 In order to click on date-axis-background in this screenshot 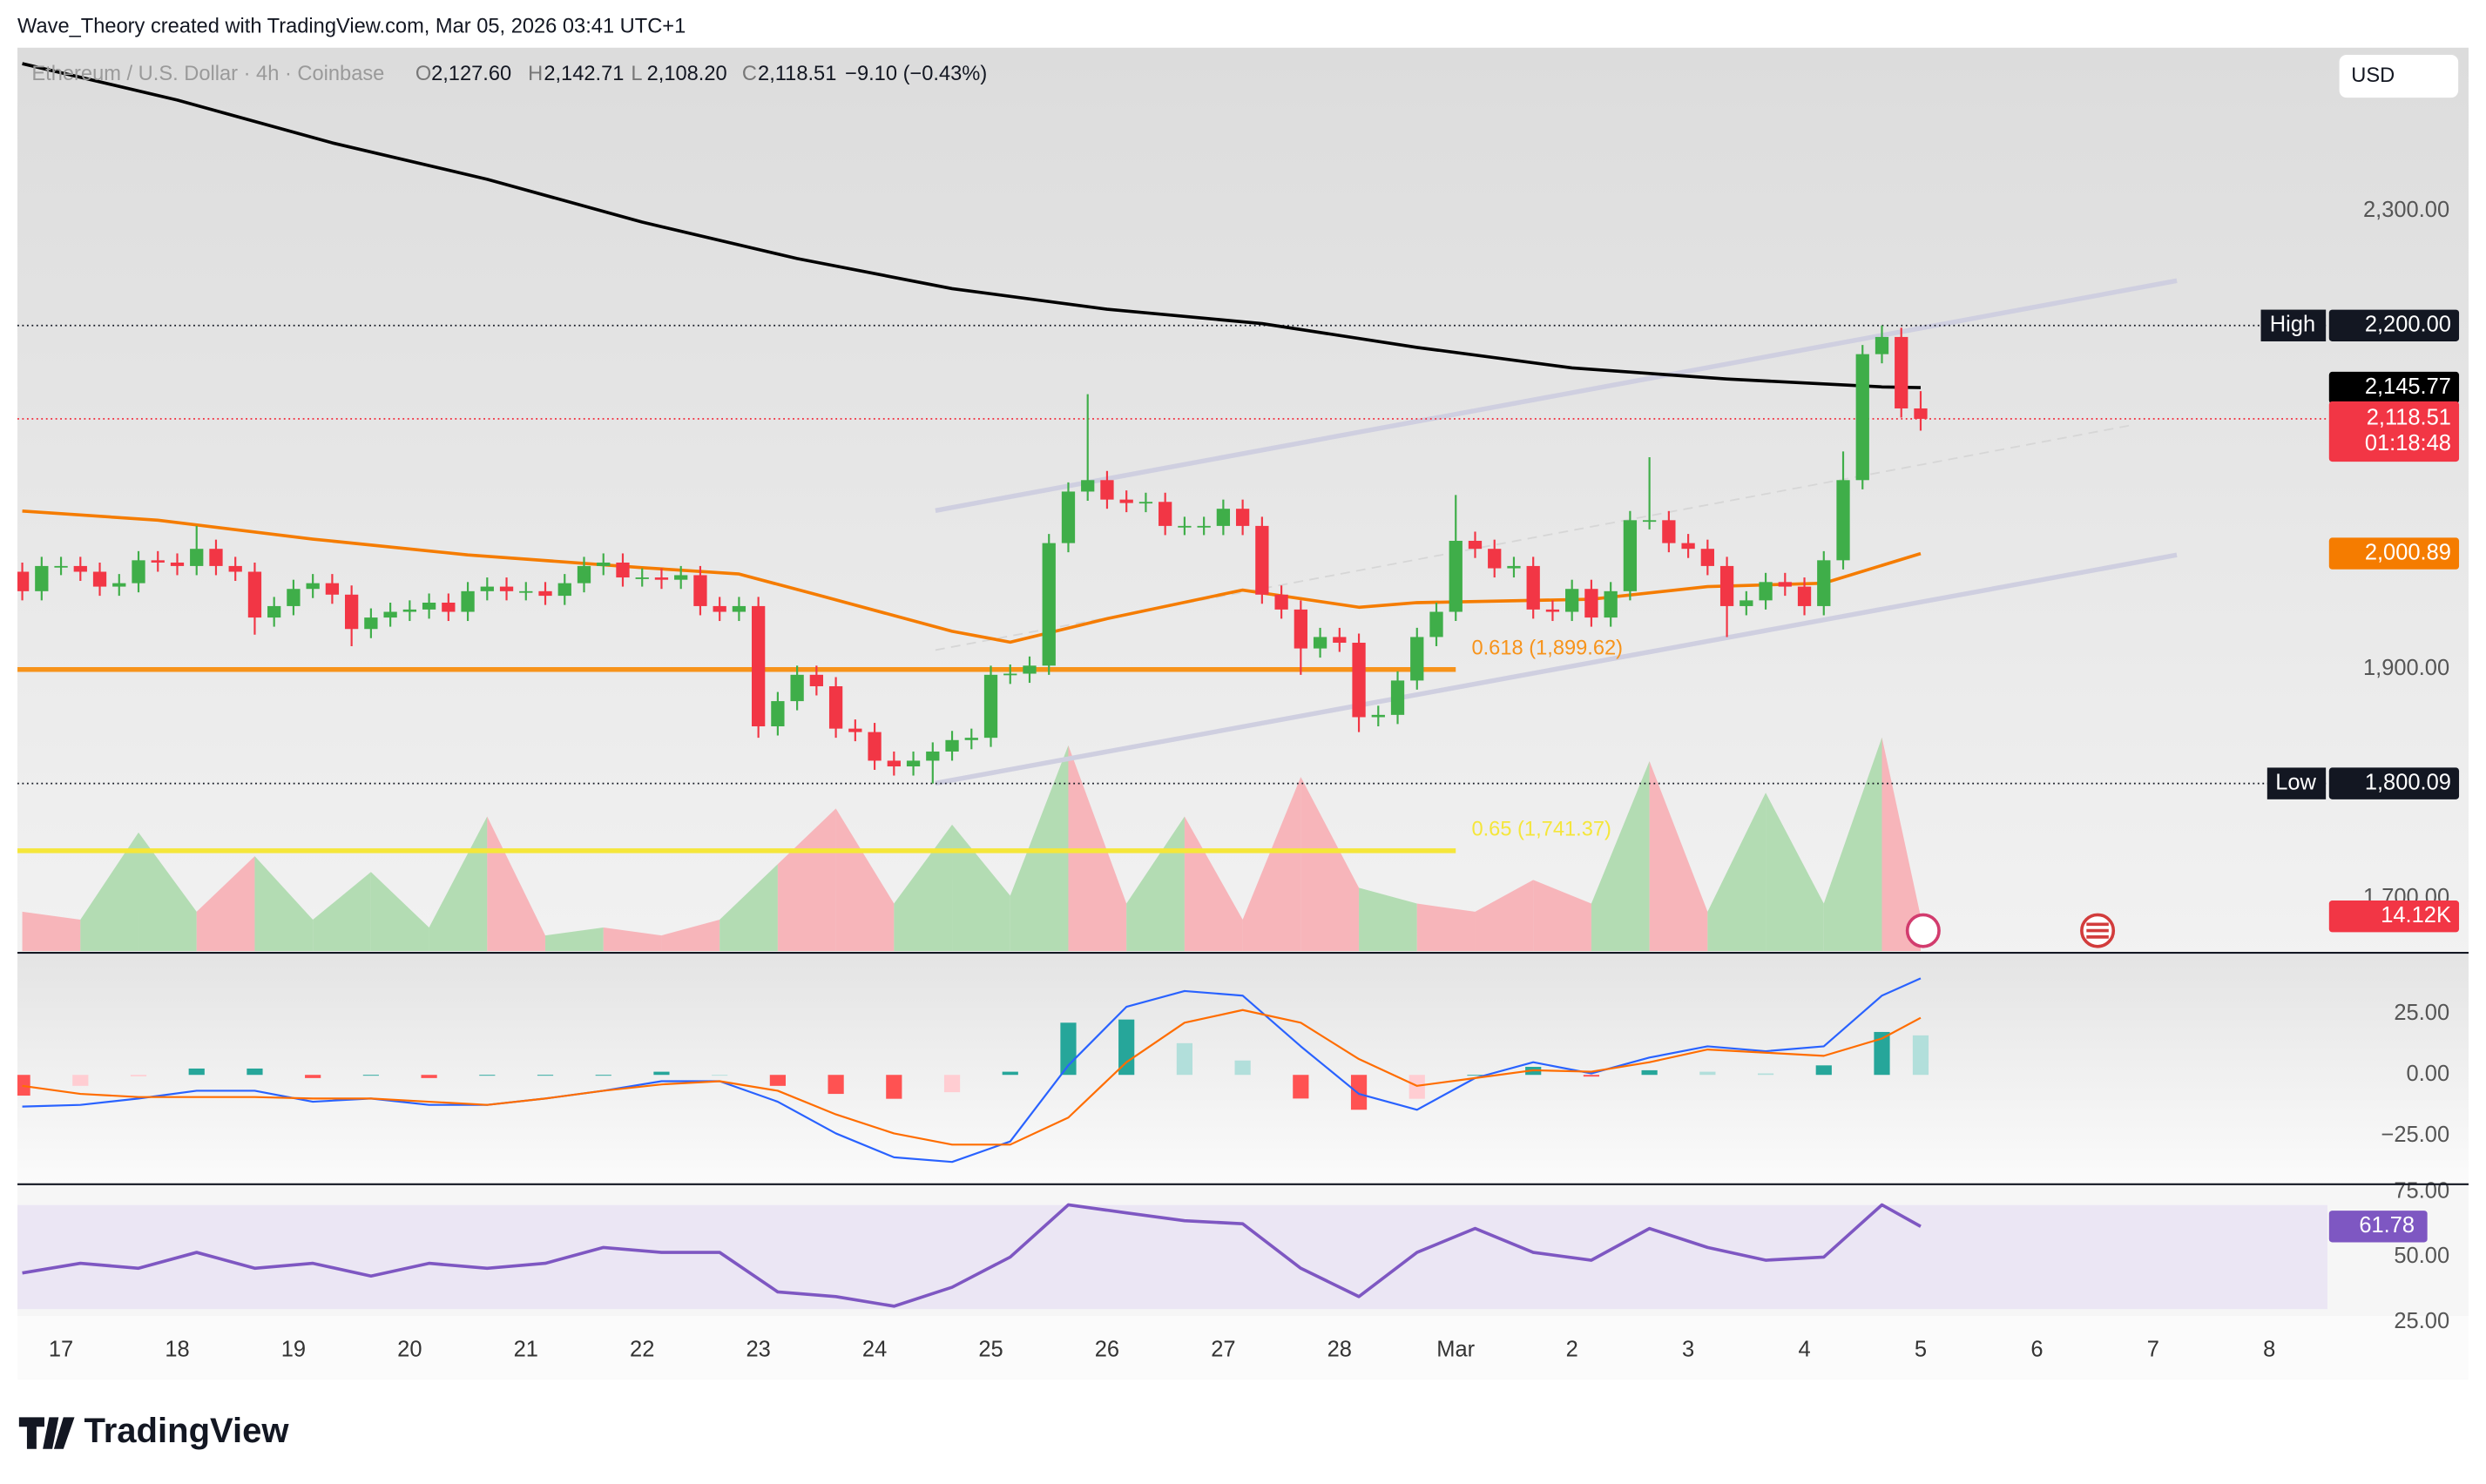, I will do `click(1243, 1347)`.